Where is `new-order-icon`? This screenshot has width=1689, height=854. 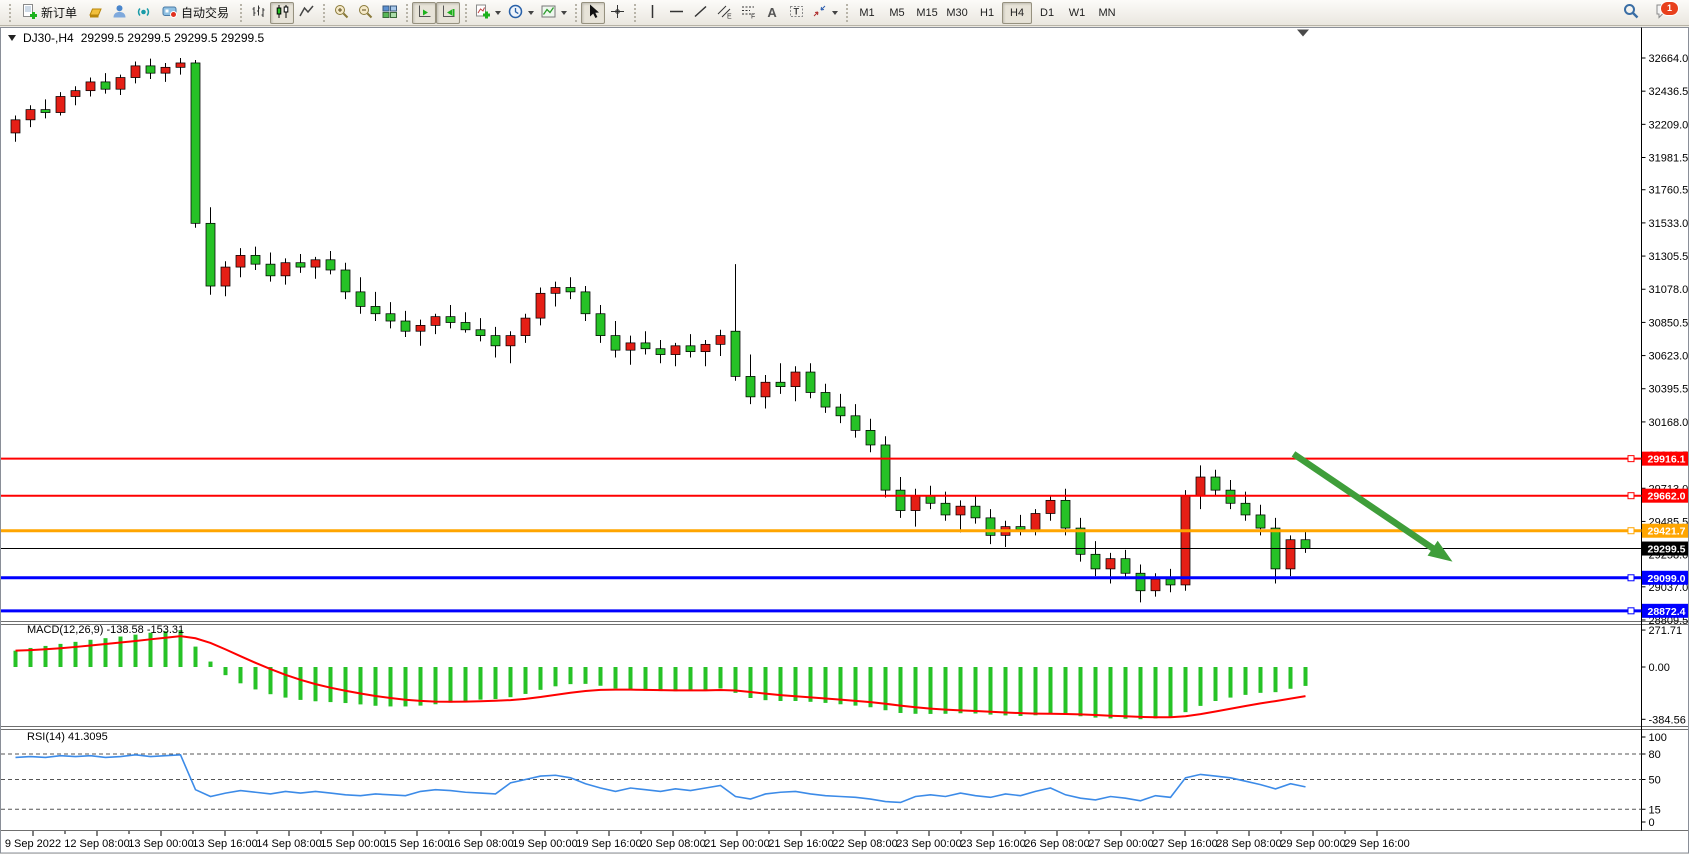
new-order-icon is located at coordinates (29, 13).